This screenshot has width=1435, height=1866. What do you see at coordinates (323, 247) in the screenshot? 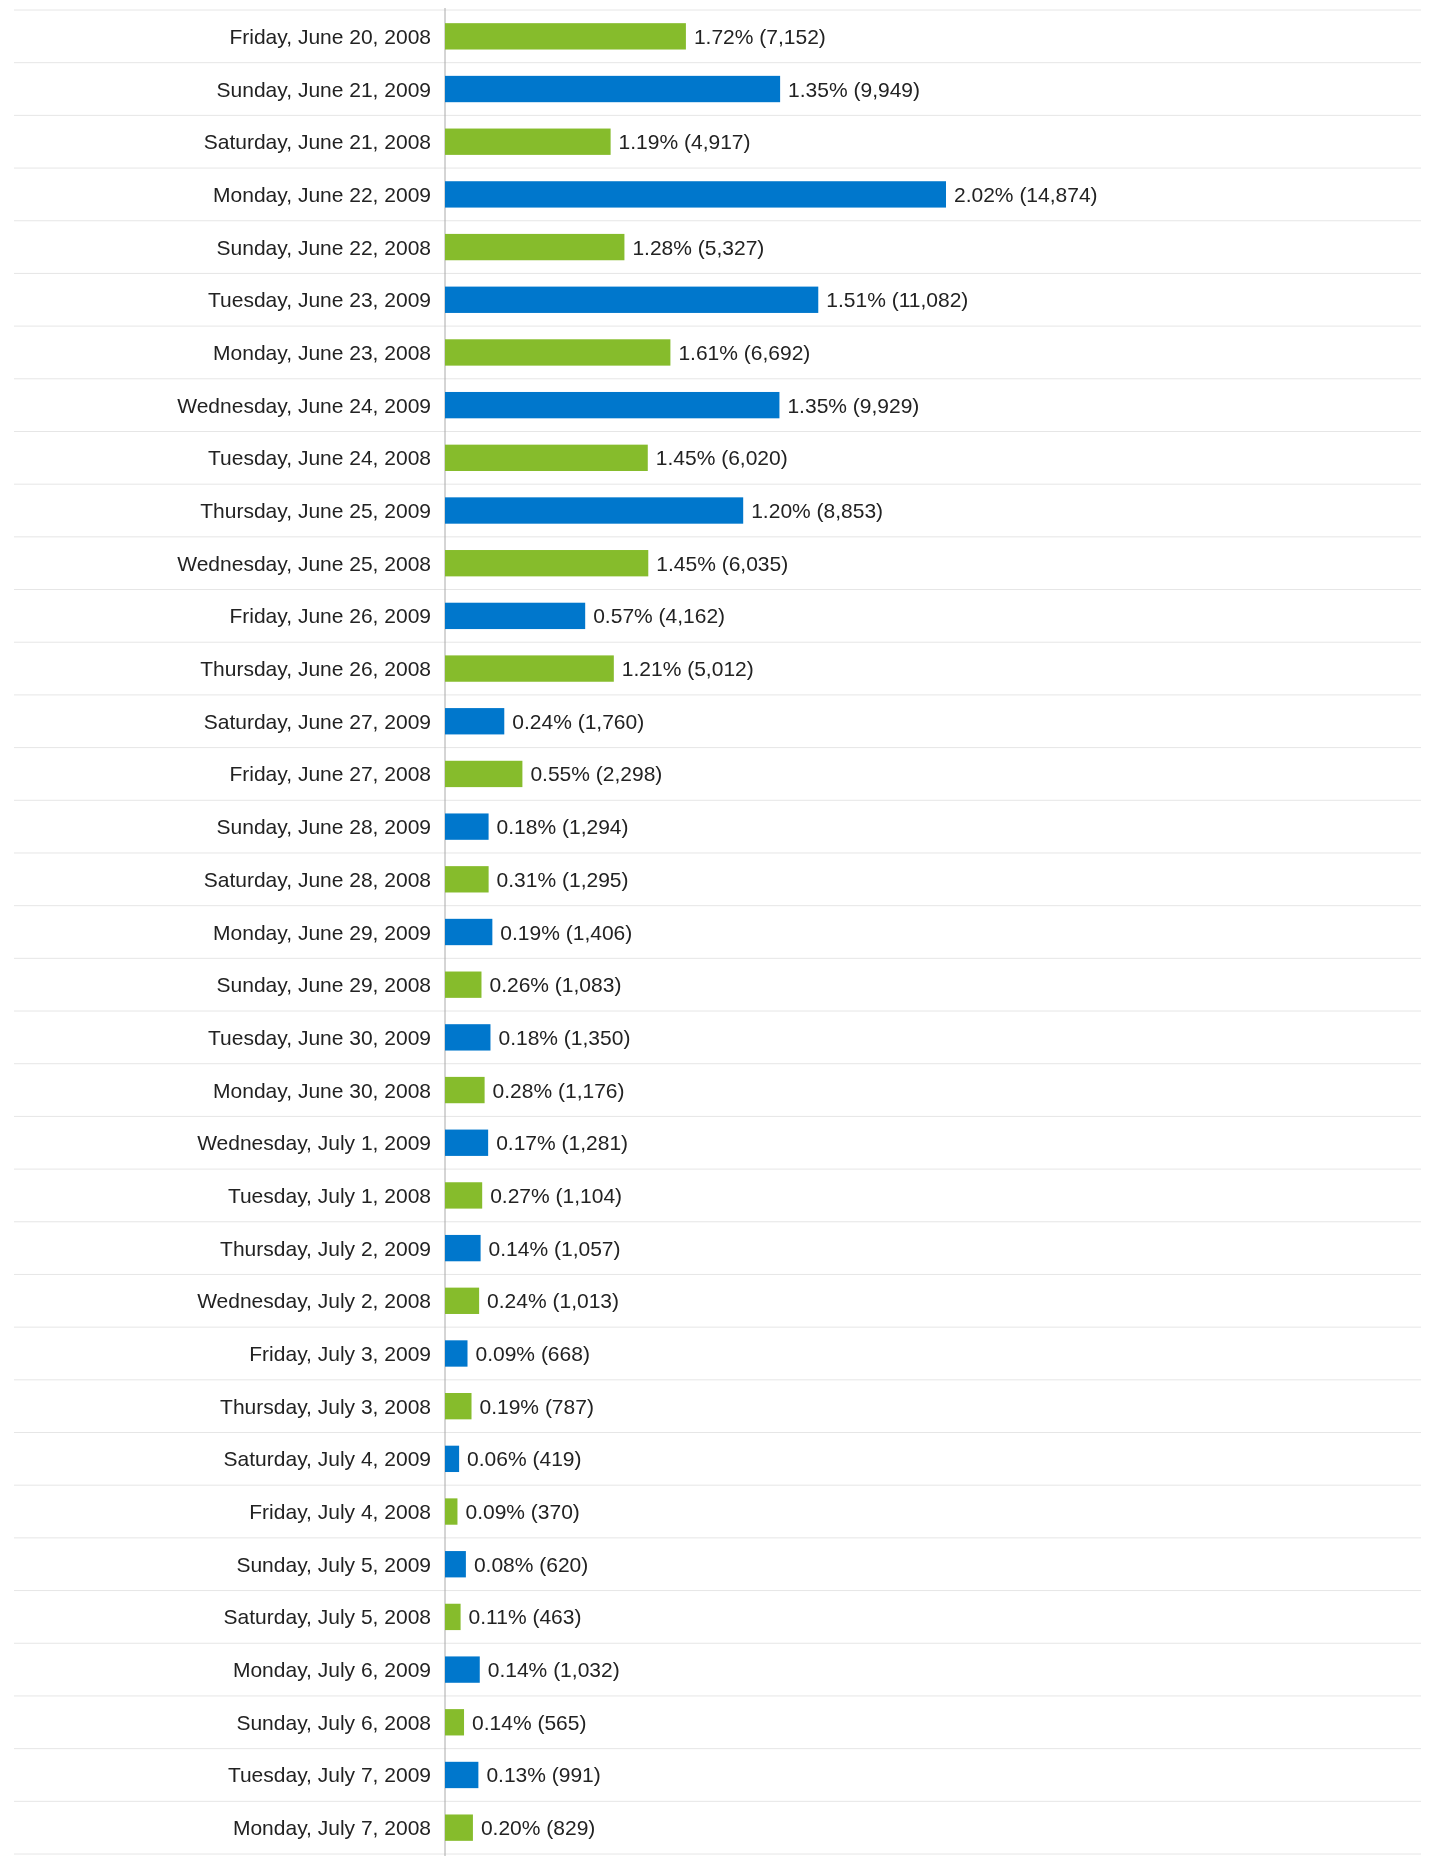
I see `y-tick-label: Sunday, June 22, 2008` at bounding box center [323, 247].